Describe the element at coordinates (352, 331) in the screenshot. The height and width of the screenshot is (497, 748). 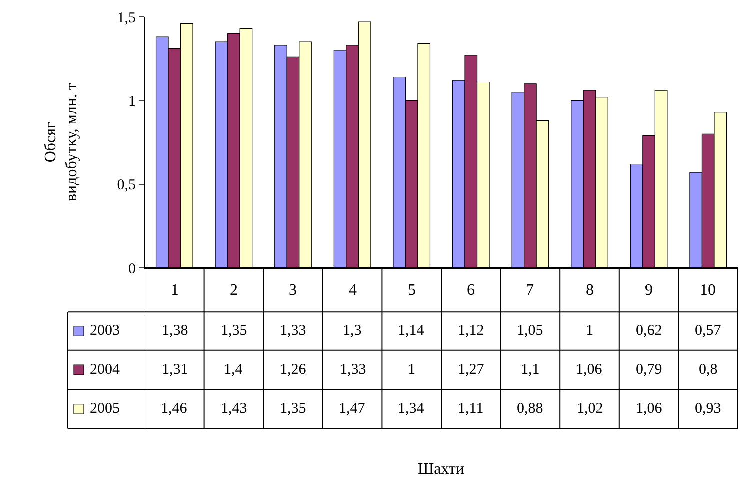
I see `data-label: 1,3` at that location.